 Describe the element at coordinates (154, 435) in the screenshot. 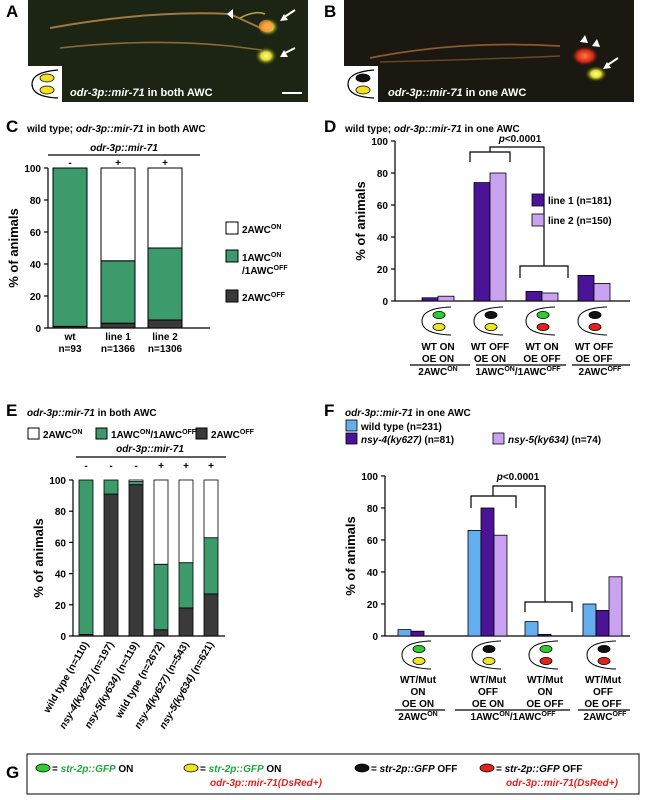

I see `legend-label: 1AWCON/1AWCOFF` at that location.